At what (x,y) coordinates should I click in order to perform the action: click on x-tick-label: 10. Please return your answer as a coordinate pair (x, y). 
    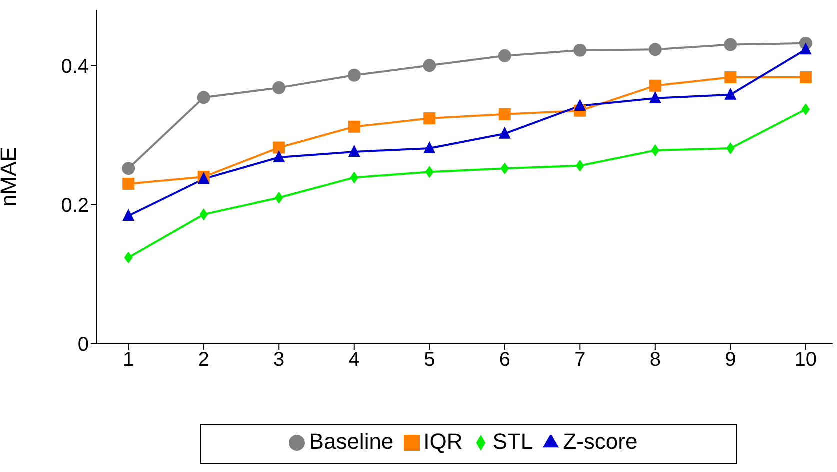
    Looking at the image, I should click on (806, 360).